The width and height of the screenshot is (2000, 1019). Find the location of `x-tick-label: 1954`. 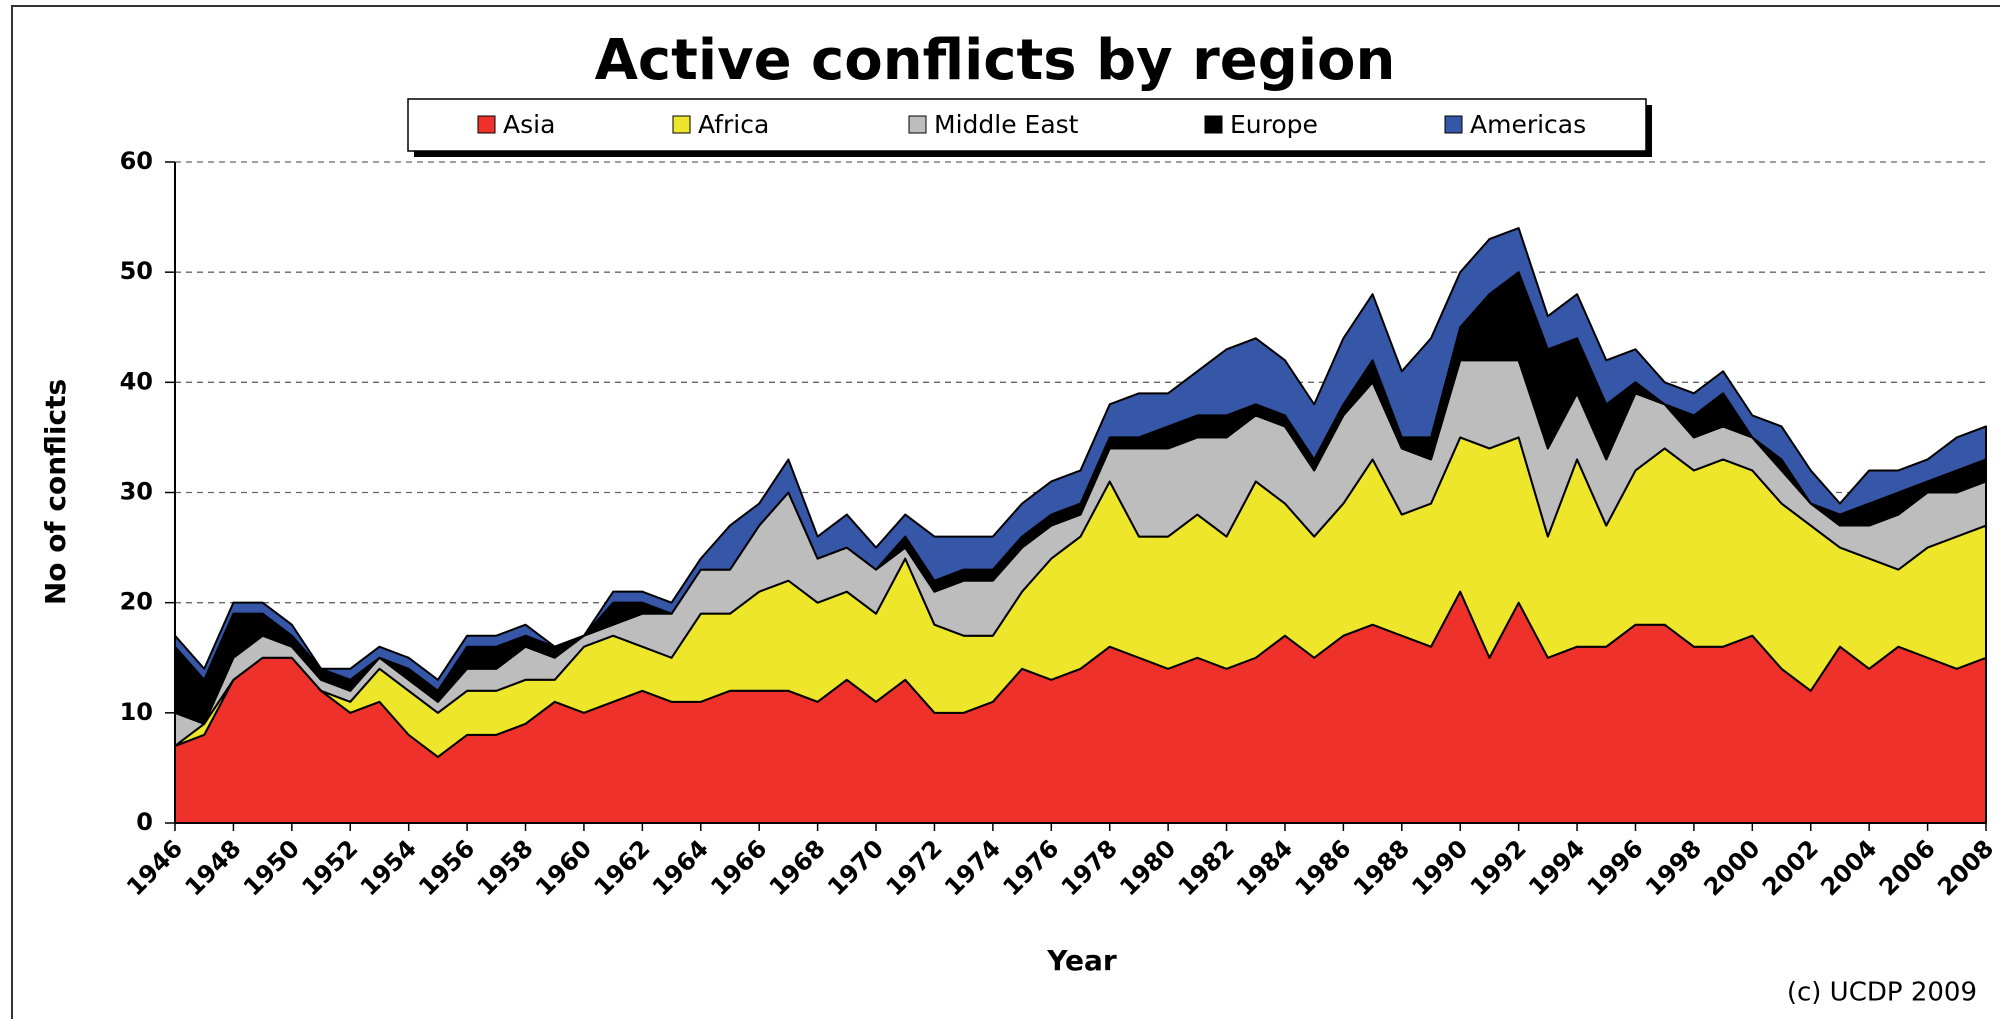

x-tick-label: 1954 is located at coordinates (388, 867).